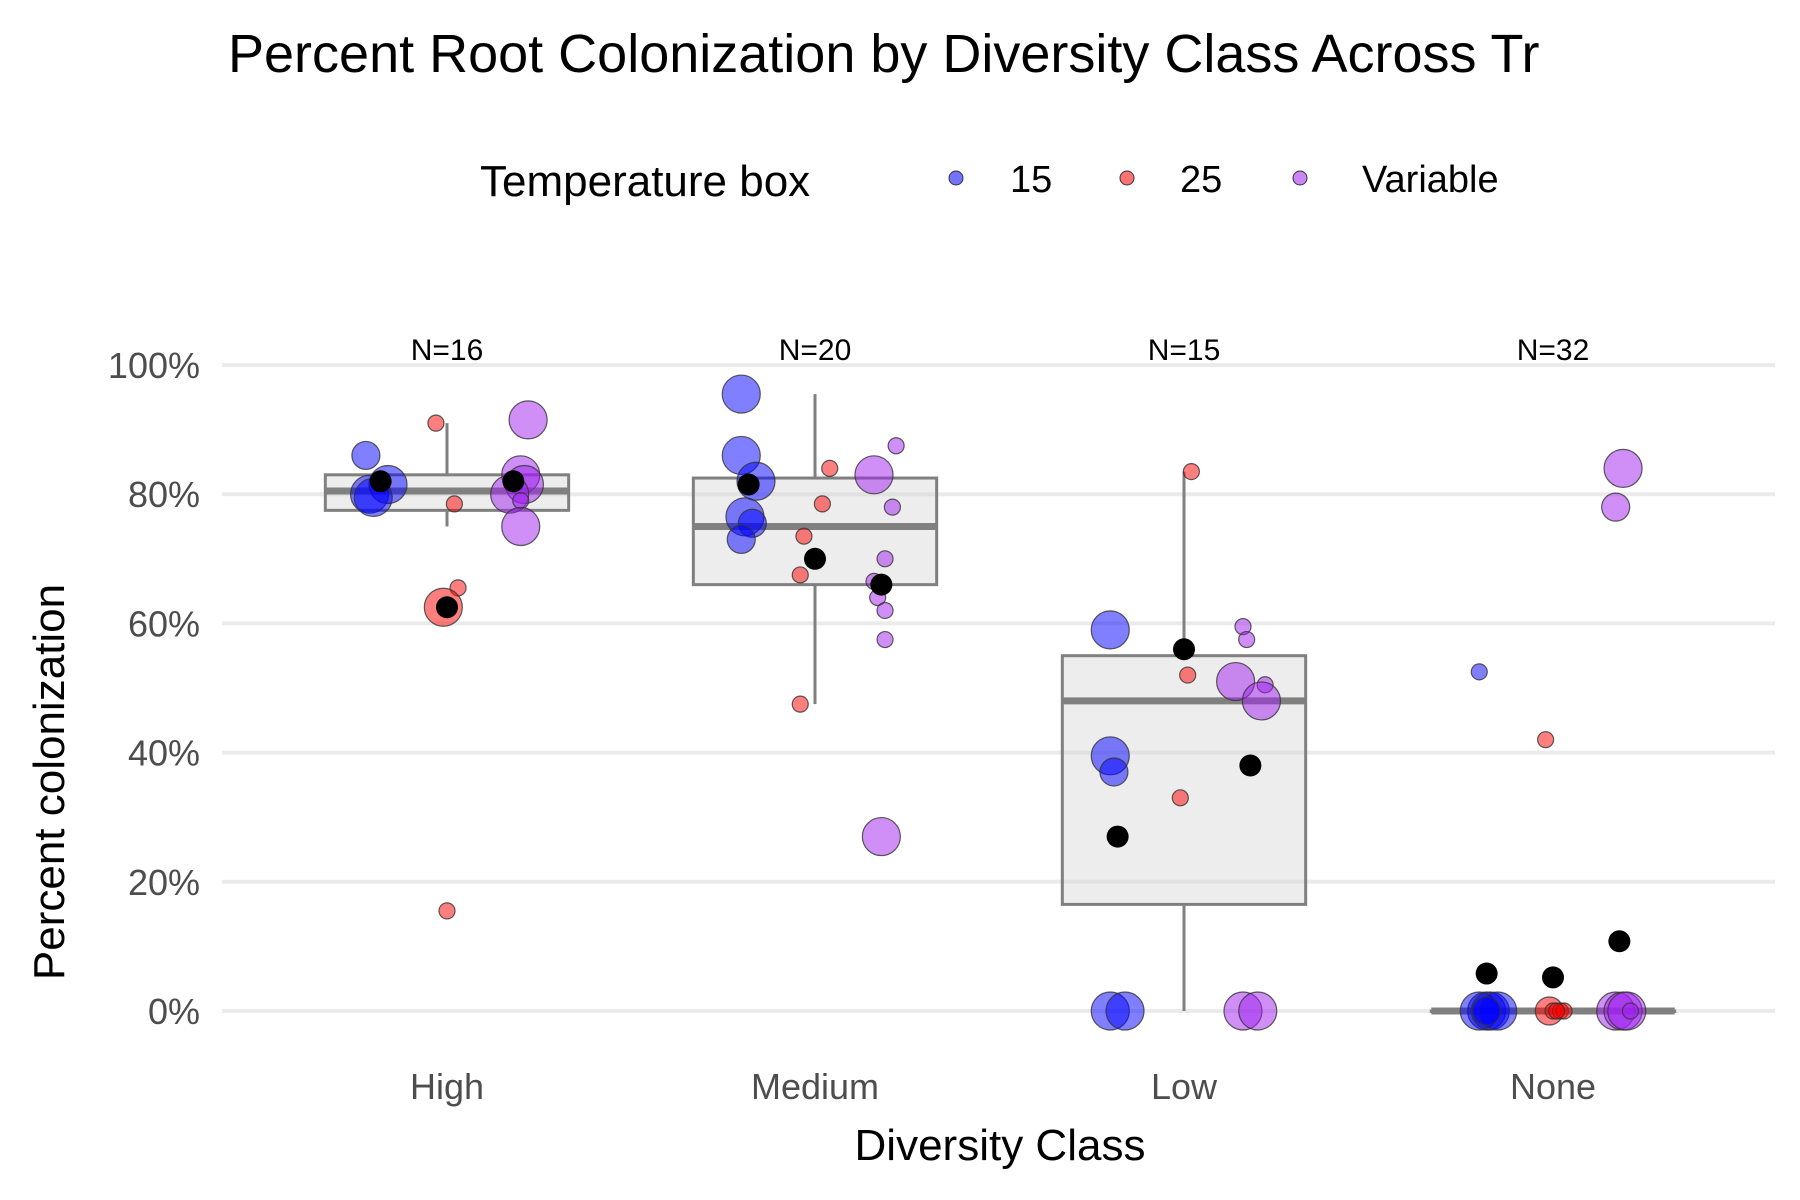  Describe the element at coordinates (1000, 1145) in the screenshot. I see `x-axis-title: Diversity Class` at that location.